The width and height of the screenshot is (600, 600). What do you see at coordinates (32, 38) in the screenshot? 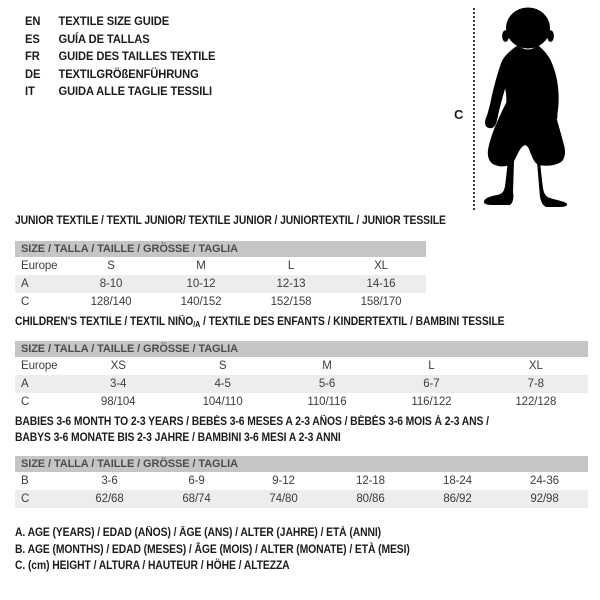
I see `language-code: ES` at bounding box center [32, 38].